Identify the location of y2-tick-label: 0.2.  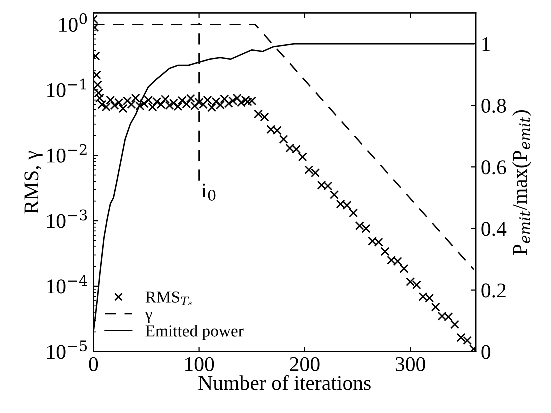
(494, 291).